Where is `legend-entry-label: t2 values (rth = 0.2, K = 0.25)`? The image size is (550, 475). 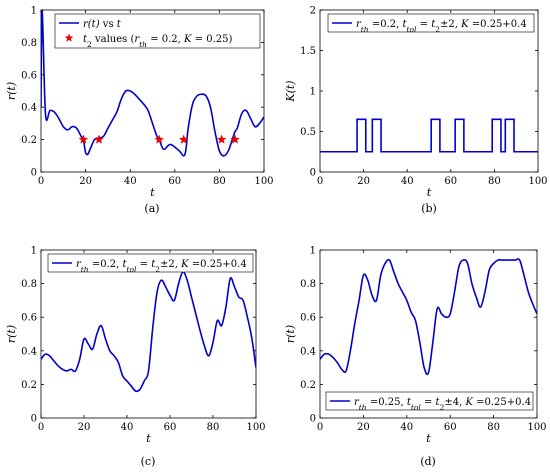
legend-entry-label: t2 values (rth = 0.2, K = 0.25) is located at coordinates (158, 41).